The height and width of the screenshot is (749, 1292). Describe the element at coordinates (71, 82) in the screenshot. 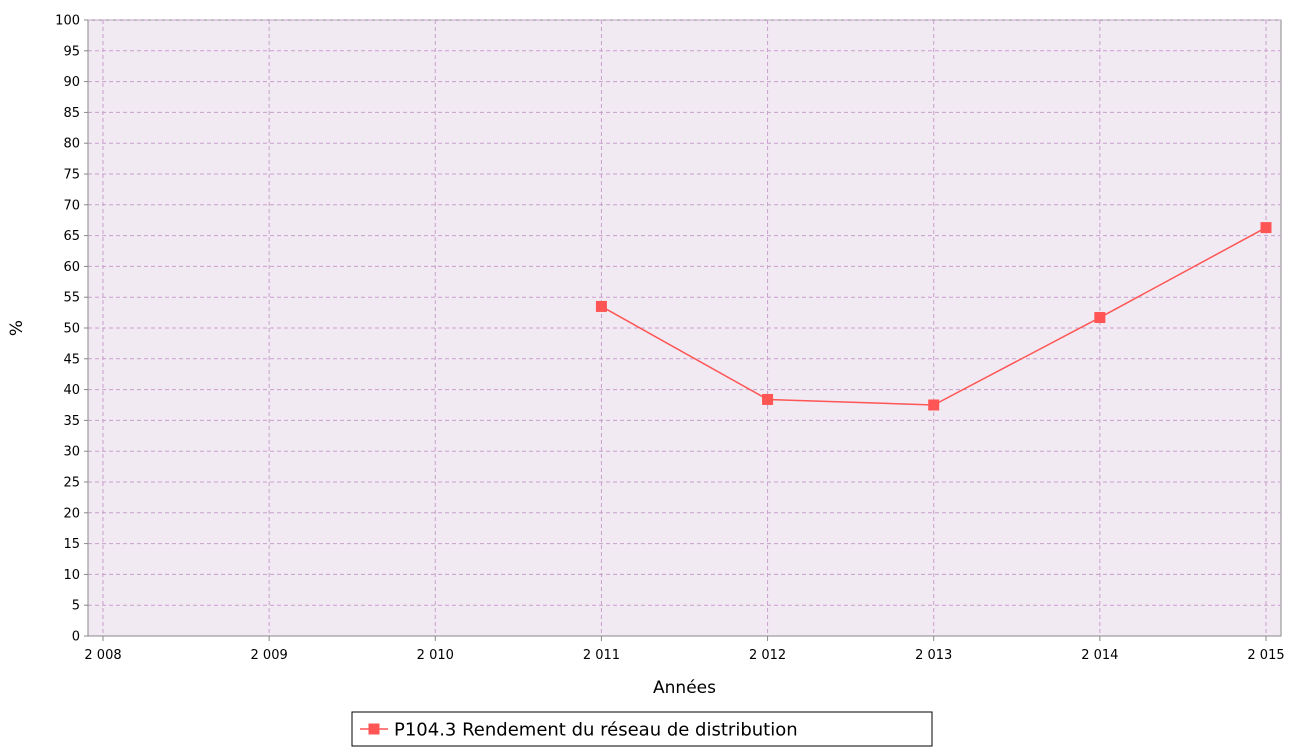

I see `y-tick-label: 90` at that location.